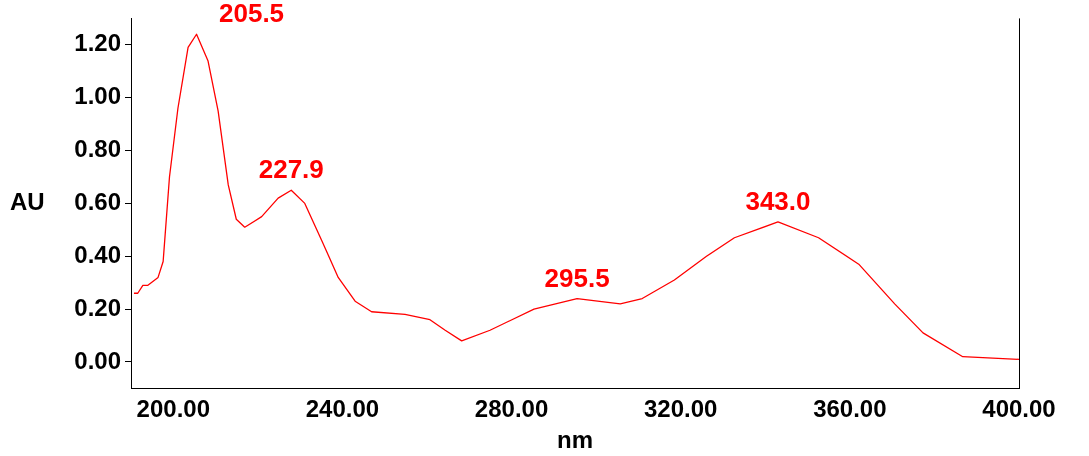 This screenshot has height=456, width=1089. I want to click on annotation: 295.5, so click(577, 277).